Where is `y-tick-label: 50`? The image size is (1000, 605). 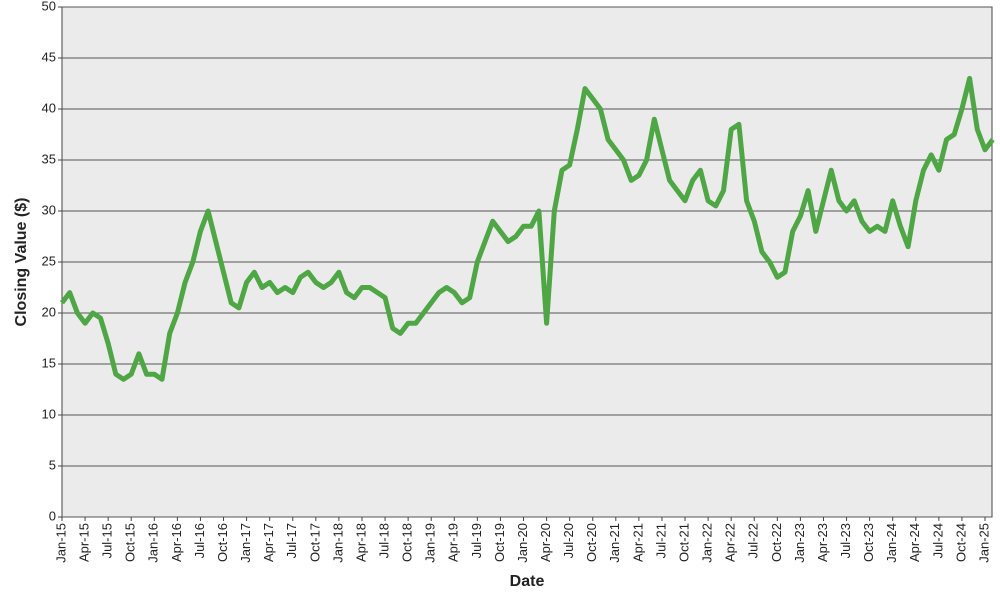
y-tick-label: 50 is located at coordinates (49, 6).